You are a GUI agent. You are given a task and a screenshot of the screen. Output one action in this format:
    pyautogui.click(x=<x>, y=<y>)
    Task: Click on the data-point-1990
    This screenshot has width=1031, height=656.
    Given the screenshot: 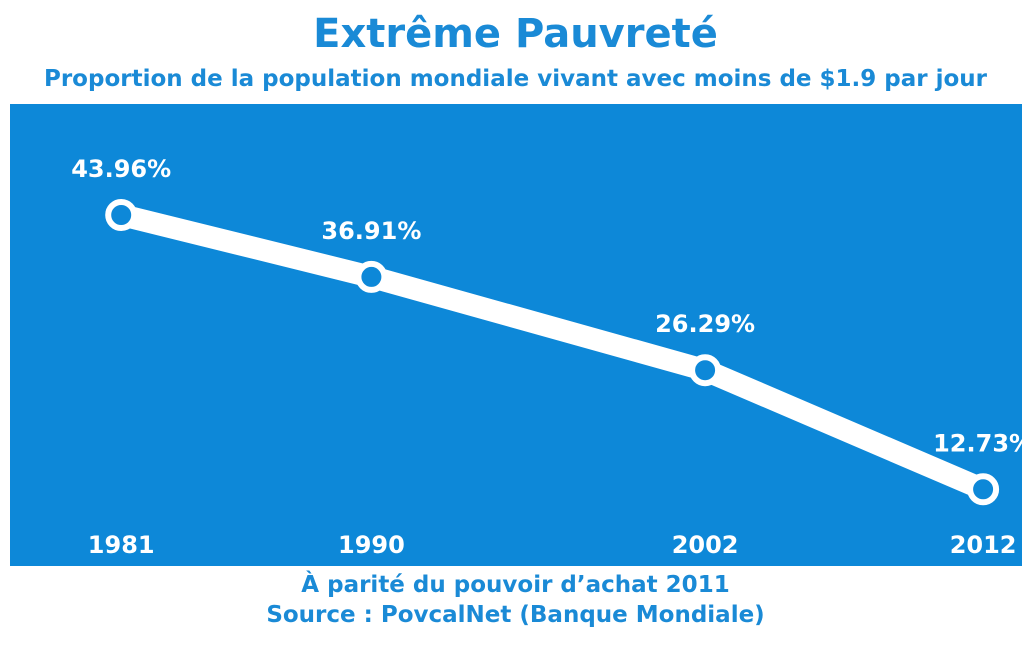 What is the action you would take?
    pyautogui.click(x=371, y=276)
    